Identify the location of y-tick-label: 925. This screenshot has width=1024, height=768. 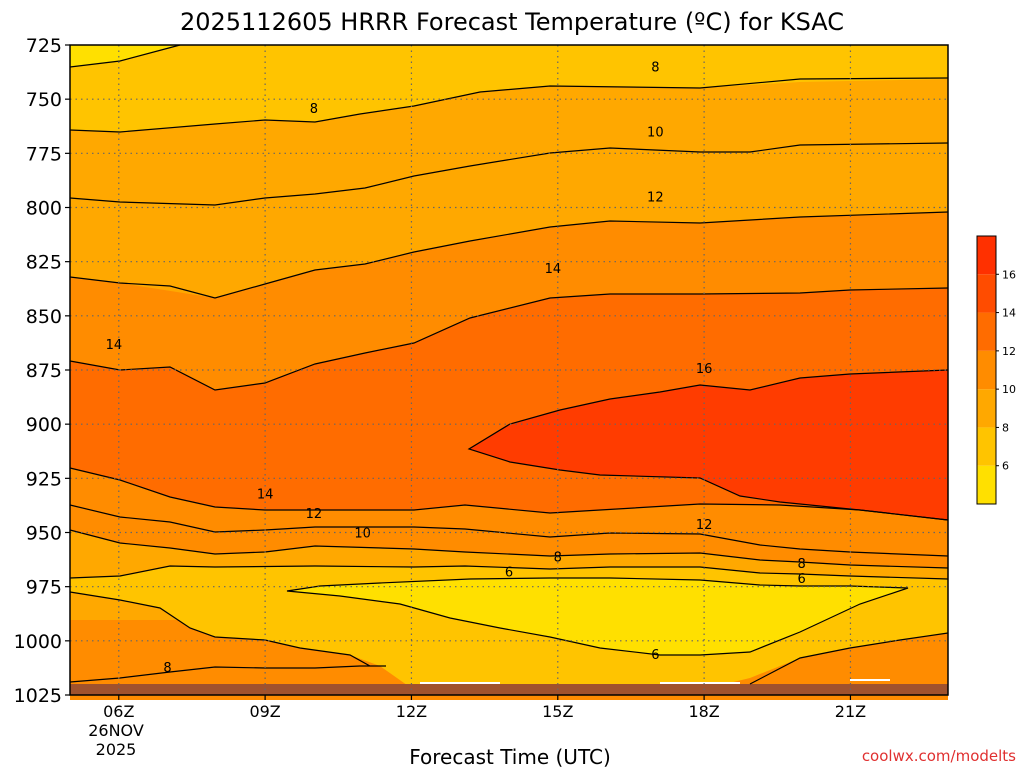
(44, 479).